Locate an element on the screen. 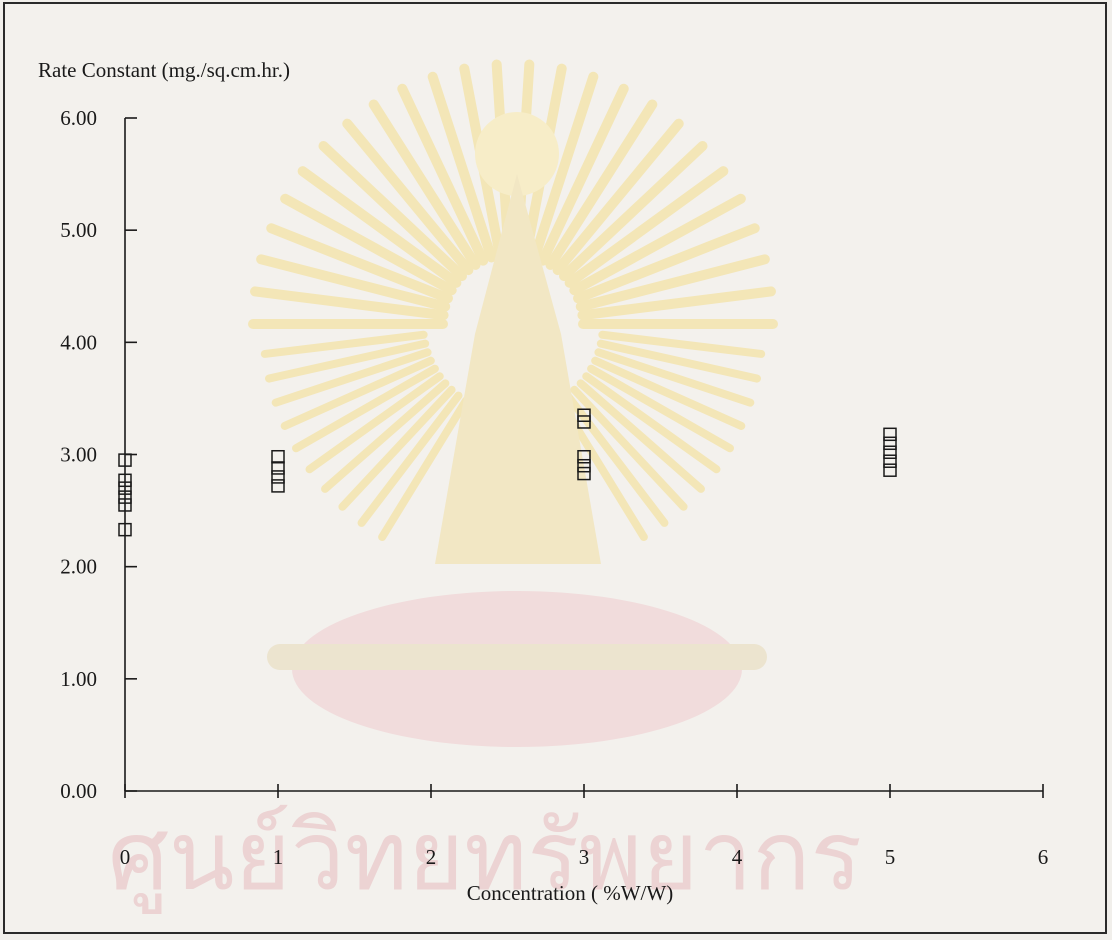 Image resolution: width=1112 pixels, height=940 pixels. x-tick-label: 1 is located at coordinates (278, 857).